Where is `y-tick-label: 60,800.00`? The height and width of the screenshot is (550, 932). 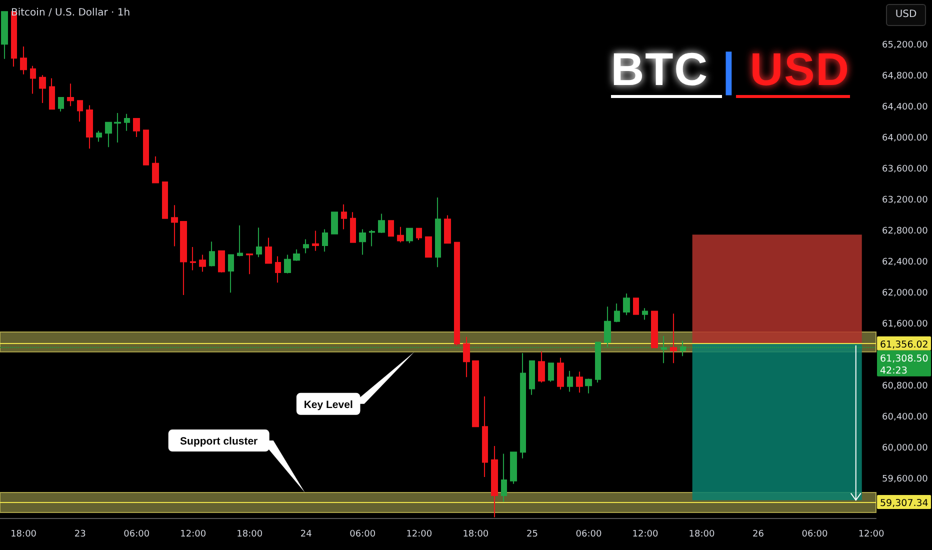
y-tick-label: 60,800.00 is located at coordinates (905, 386).